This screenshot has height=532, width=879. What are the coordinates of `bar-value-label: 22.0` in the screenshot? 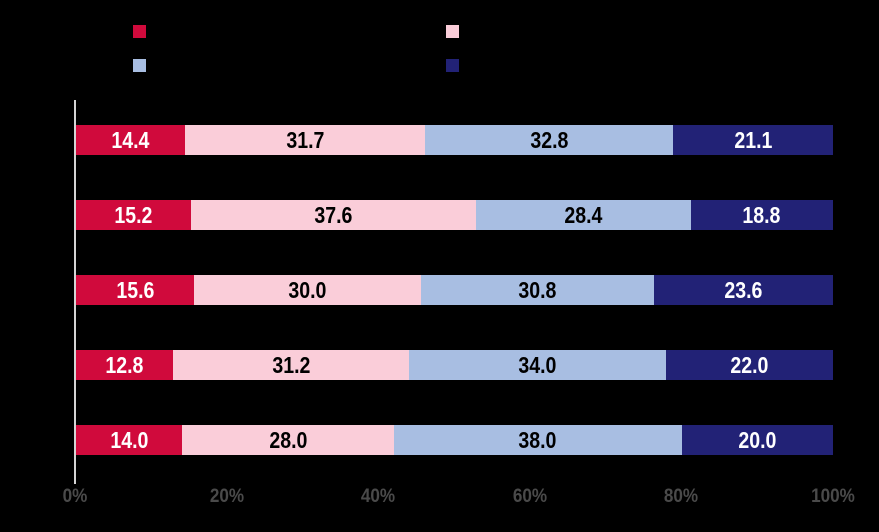 It's located at (749, 364).